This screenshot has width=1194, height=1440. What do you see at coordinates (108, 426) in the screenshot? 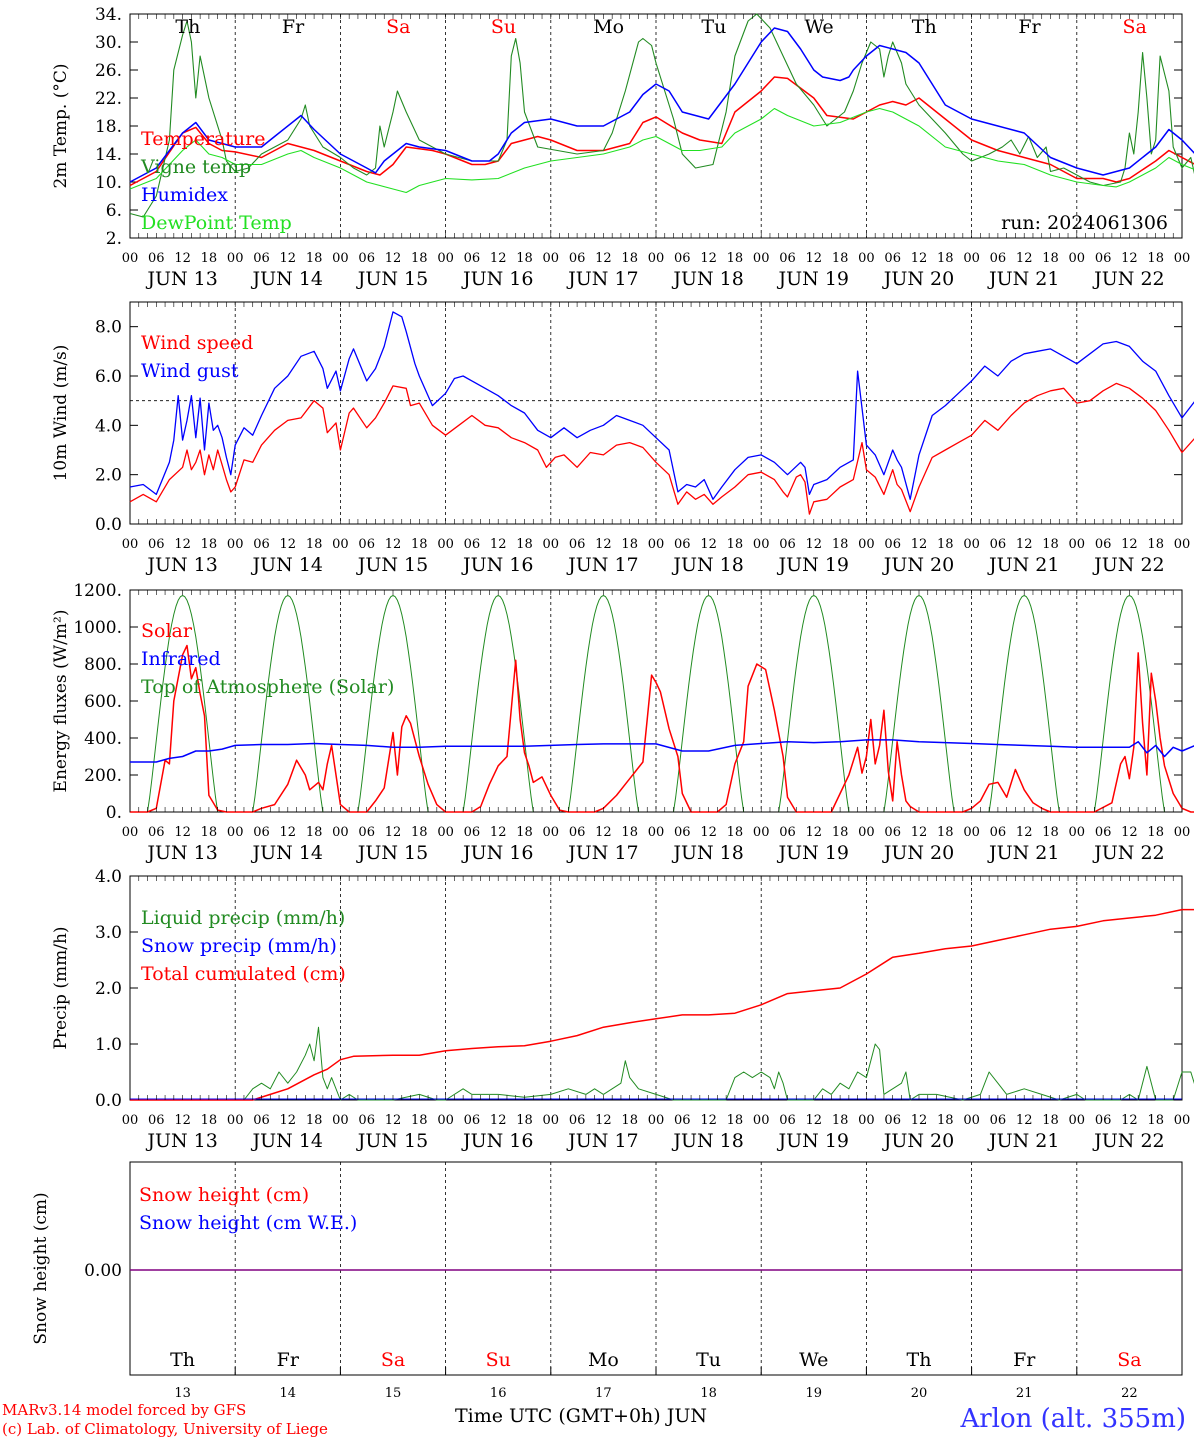
I see `y-tick-label: 4.0` at bounding box center [108, 426].